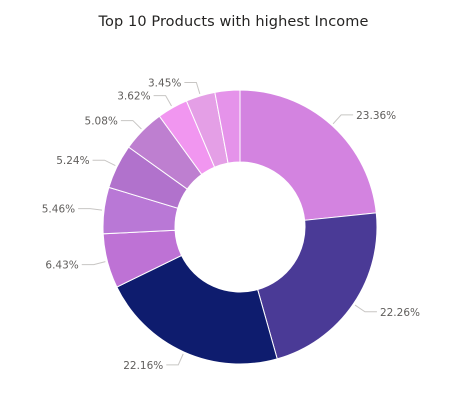 This screenshot has height=415, width=467. I want to click on data-label-7: 5.08%, so click(101, 122).